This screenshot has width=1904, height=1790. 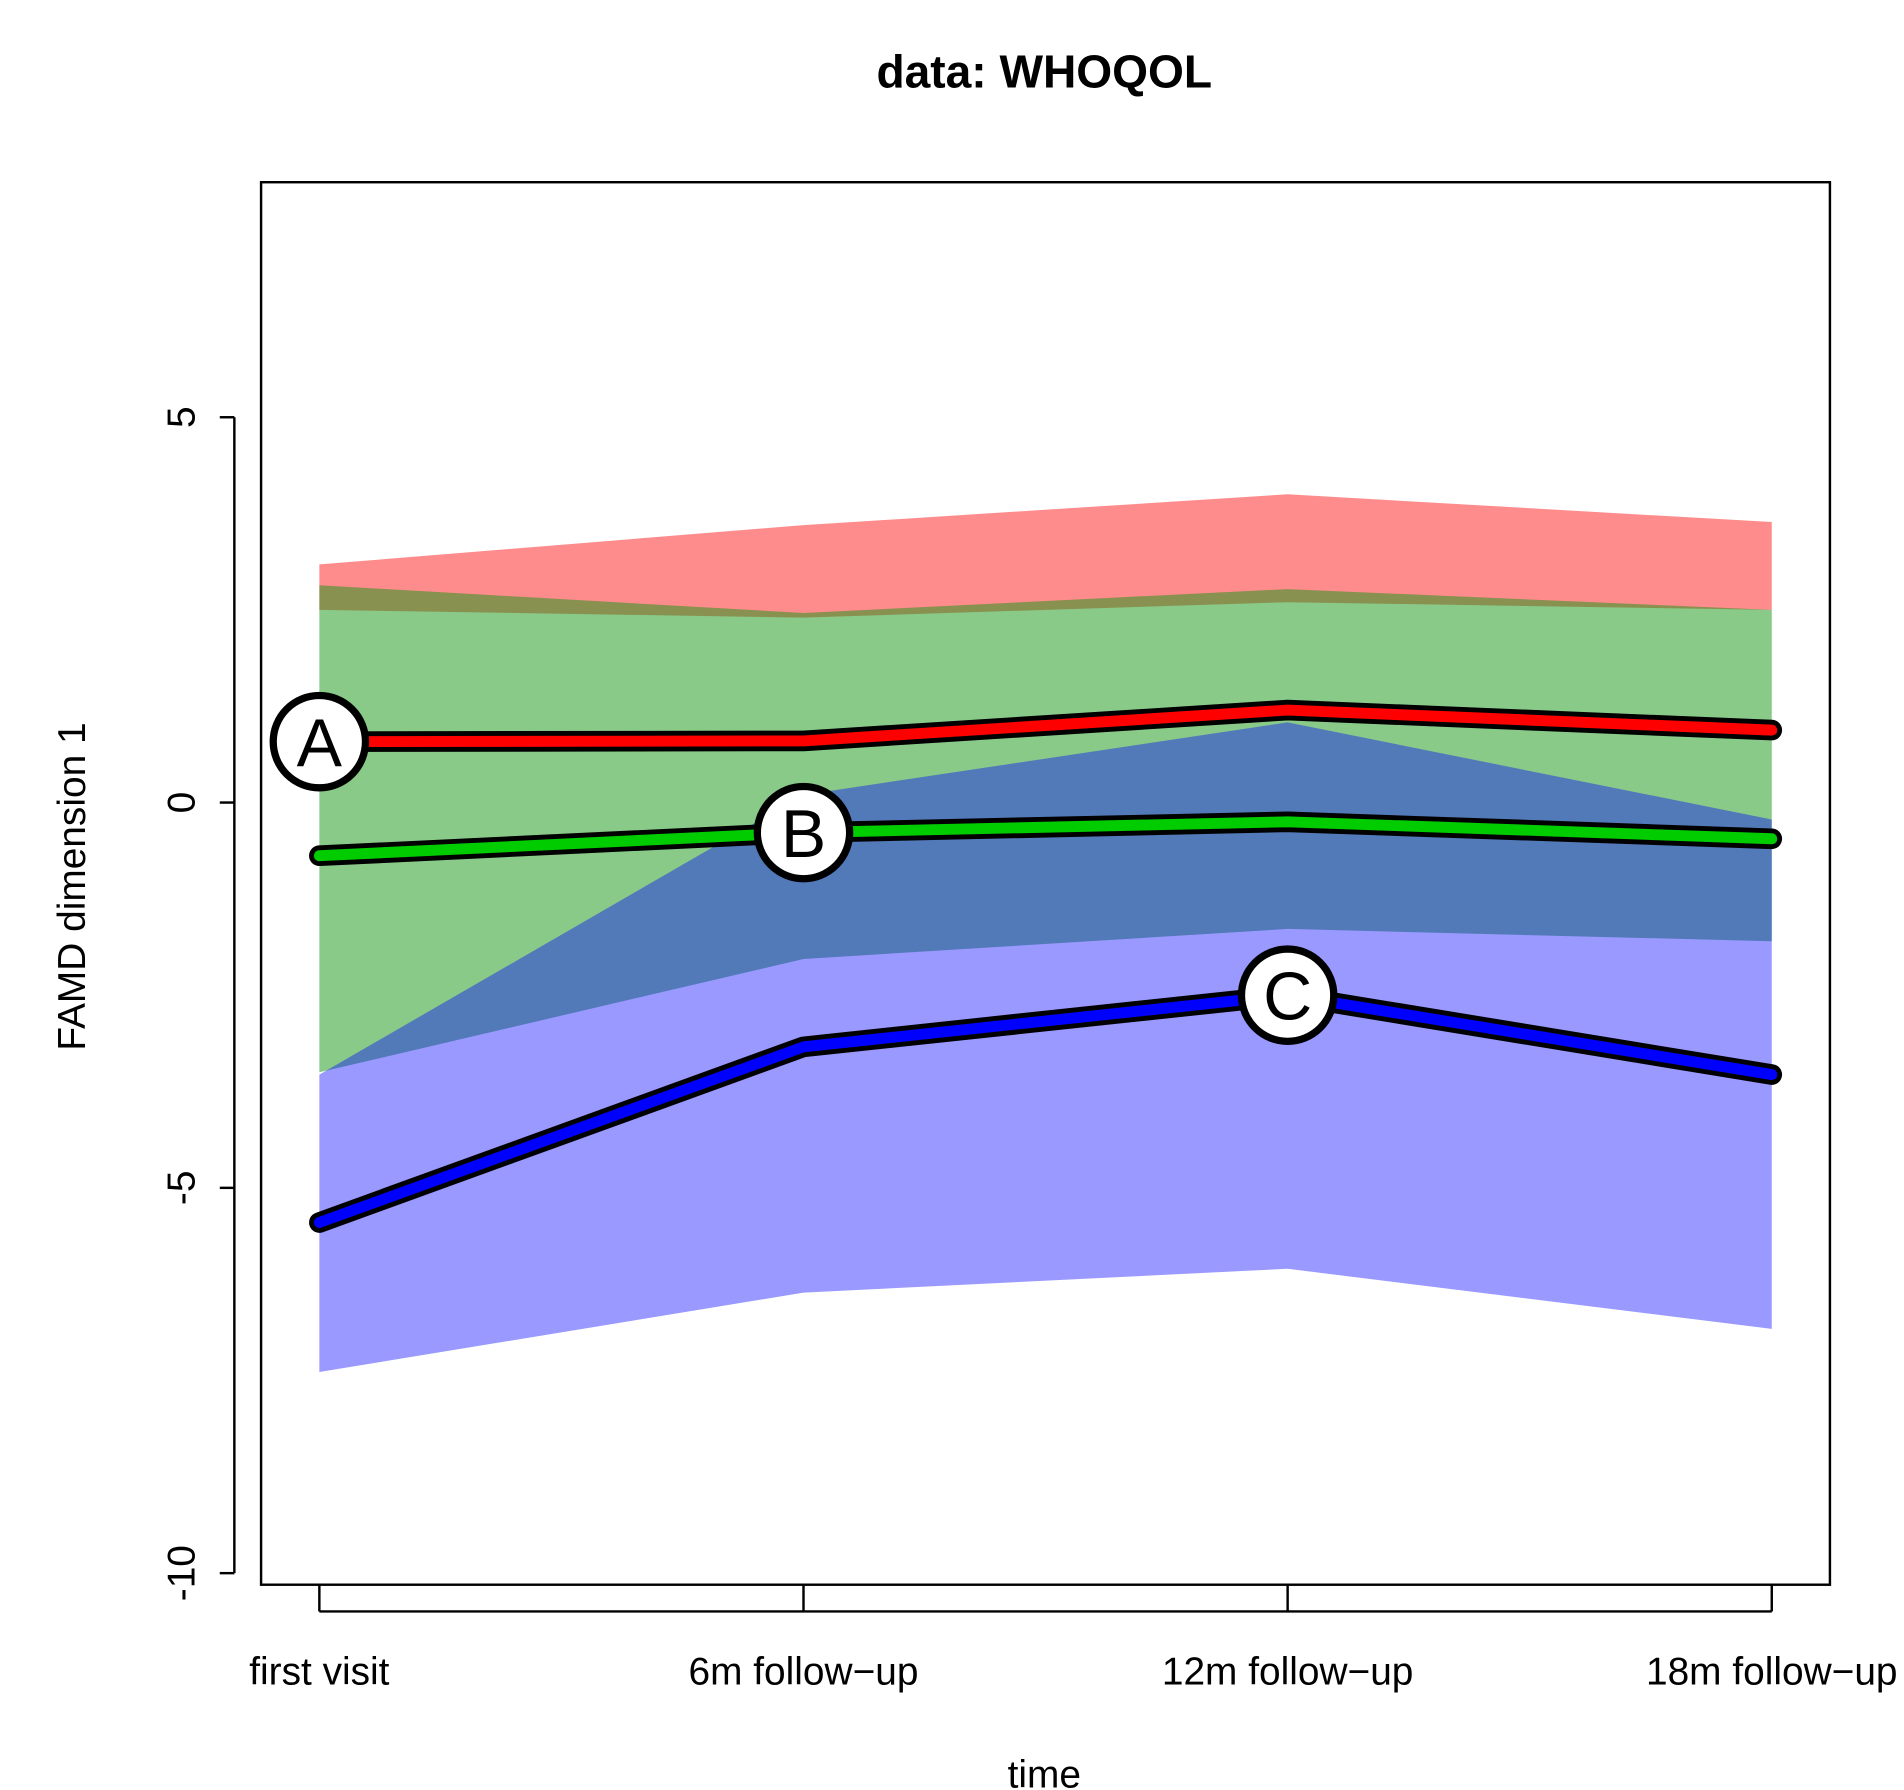 What do you see at coordinates (1044, 72) in the screenshot?
I see `chart-title: data: WHOQOL` at bounding box center [1044, 72].